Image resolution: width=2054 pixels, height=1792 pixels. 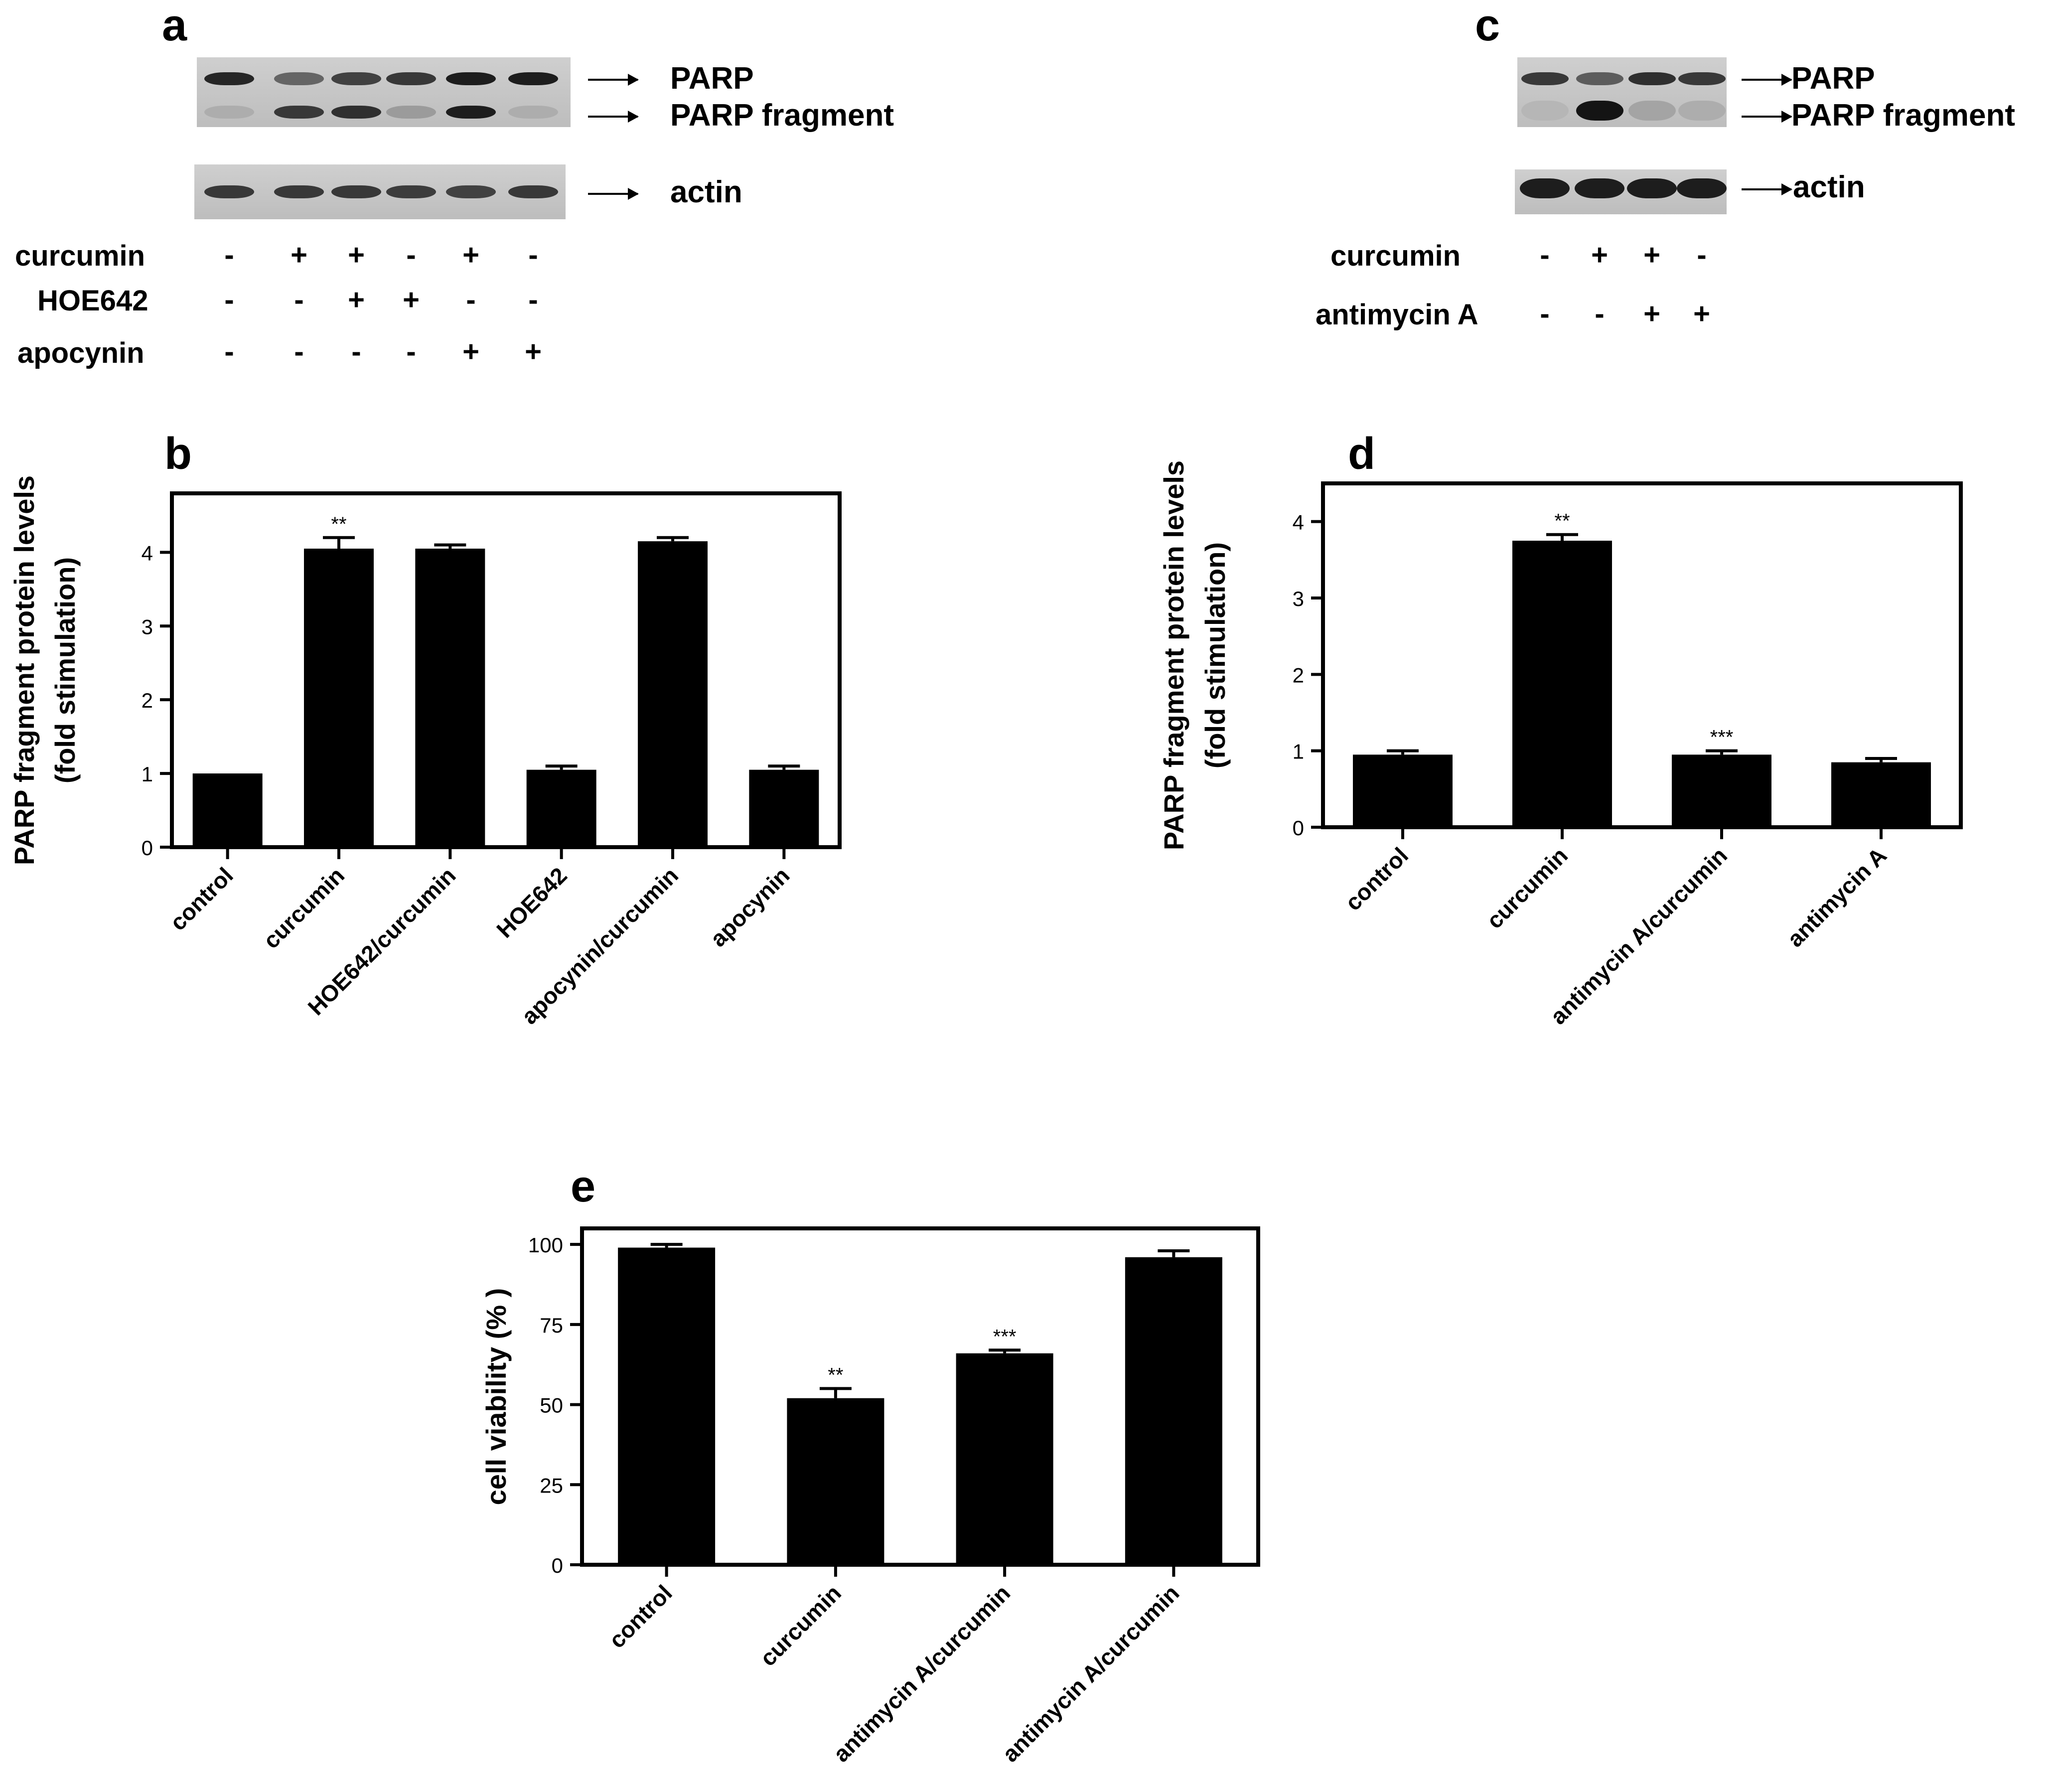 What do you see at coordinates (1299, 522) in the screenshot?
I see `chart-d-ytick-label: 4` at bounding box center [1299, 522].